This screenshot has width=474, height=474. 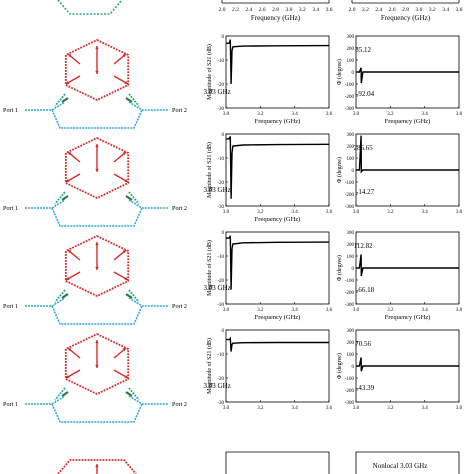 What do you see at coordinates (350, 85) in the screenshot?
I see `y-tick-label: -100` at bounding box center [350, 85].